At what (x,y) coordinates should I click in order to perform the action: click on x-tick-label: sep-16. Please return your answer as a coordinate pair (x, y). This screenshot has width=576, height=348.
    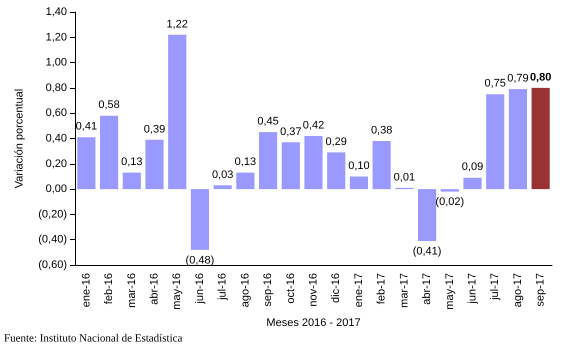
    Looking at the image, I should click on (268, 290).